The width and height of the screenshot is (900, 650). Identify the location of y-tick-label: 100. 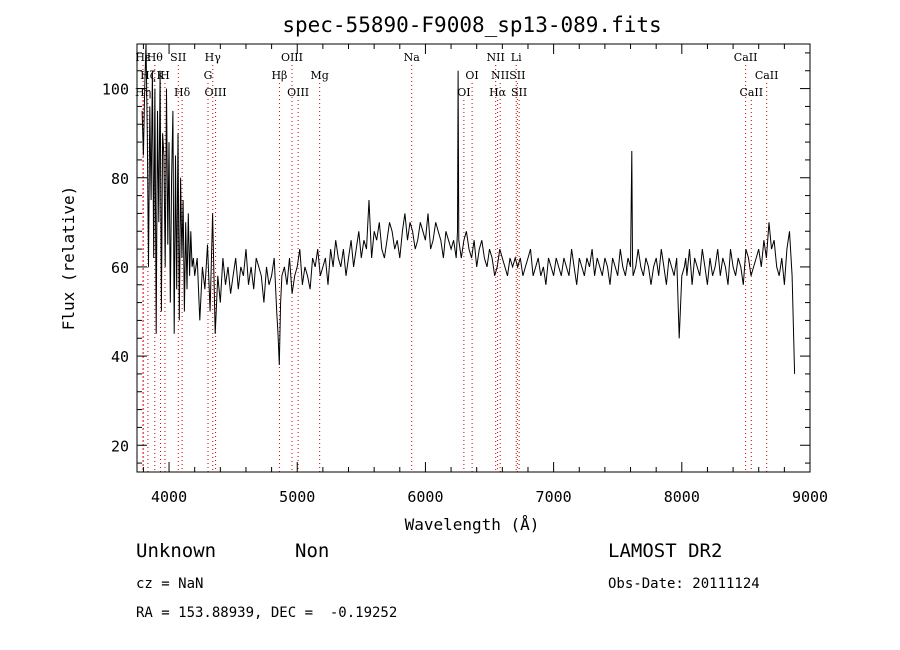
(115, 90).